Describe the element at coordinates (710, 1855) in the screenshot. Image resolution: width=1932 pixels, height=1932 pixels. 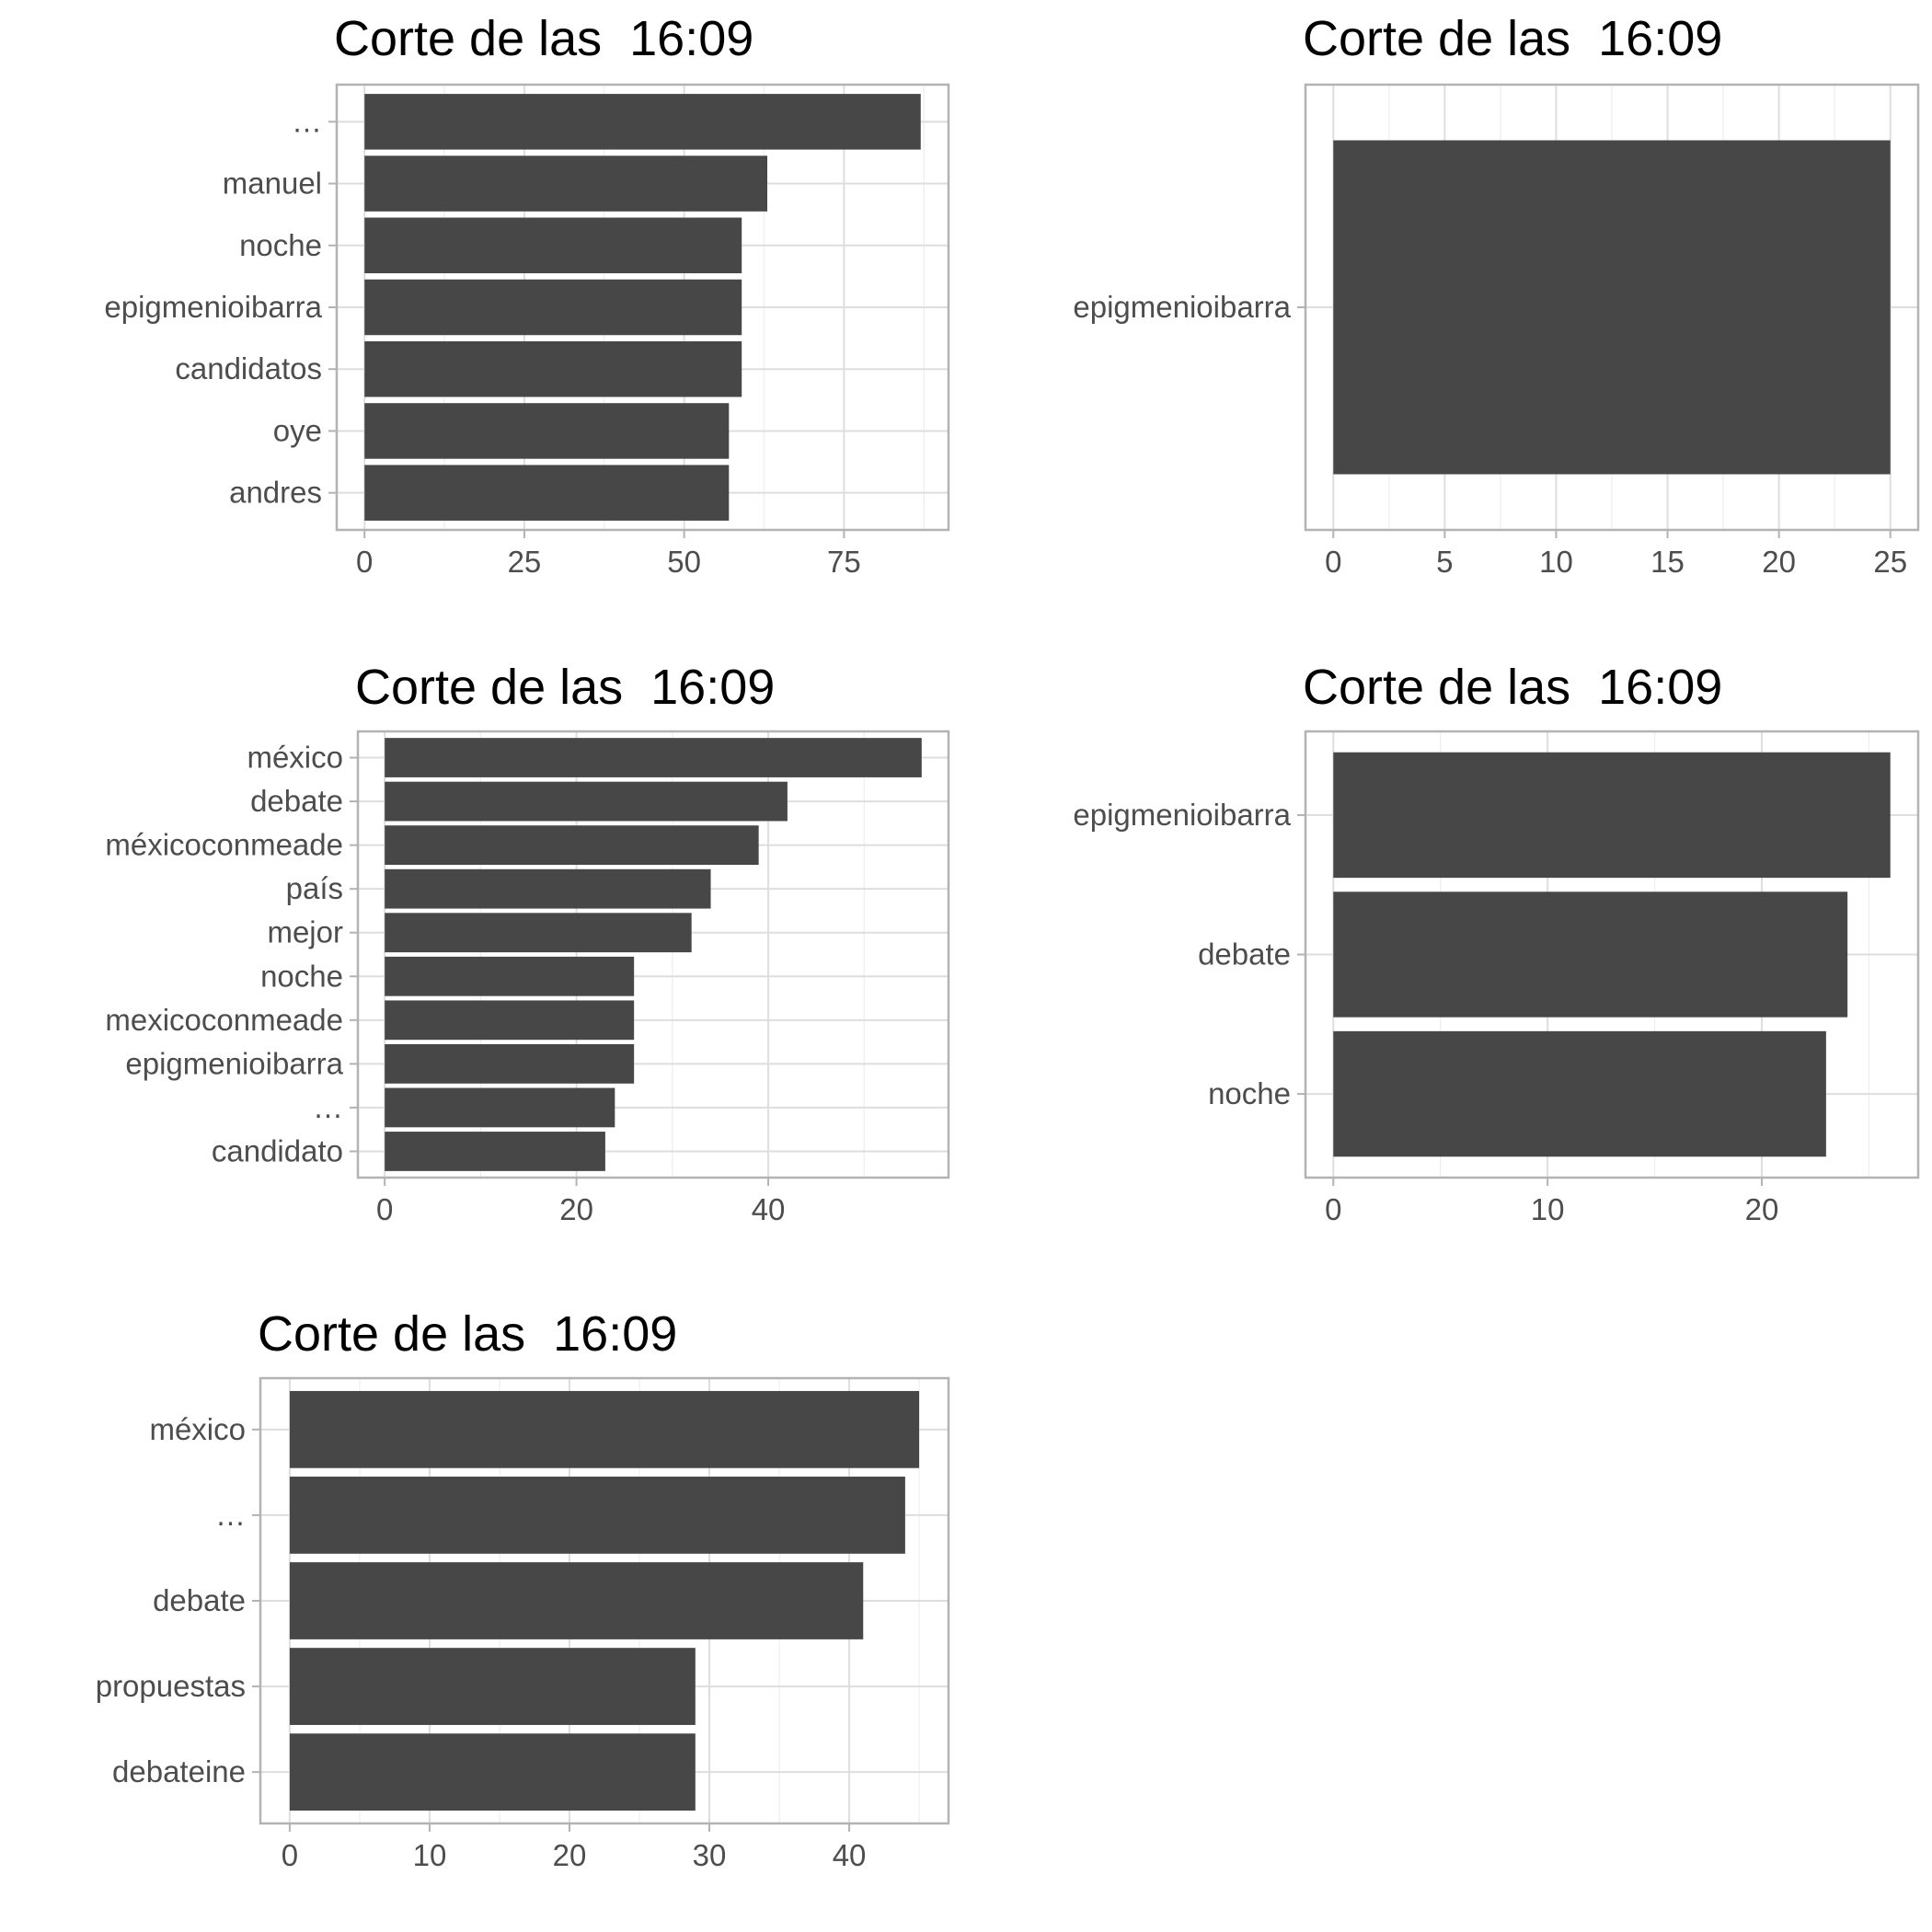
I see `x-tick-label: 30` at that location.